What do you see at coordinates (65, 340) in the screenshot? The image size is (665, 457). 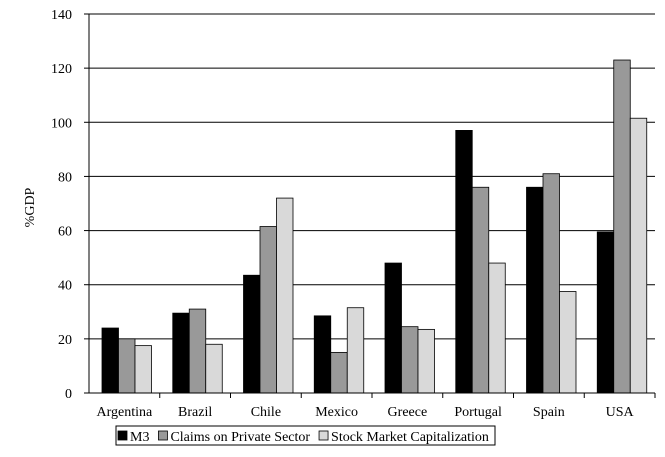 I see `y-tick-label: 20` at bounding box center [65, 340].